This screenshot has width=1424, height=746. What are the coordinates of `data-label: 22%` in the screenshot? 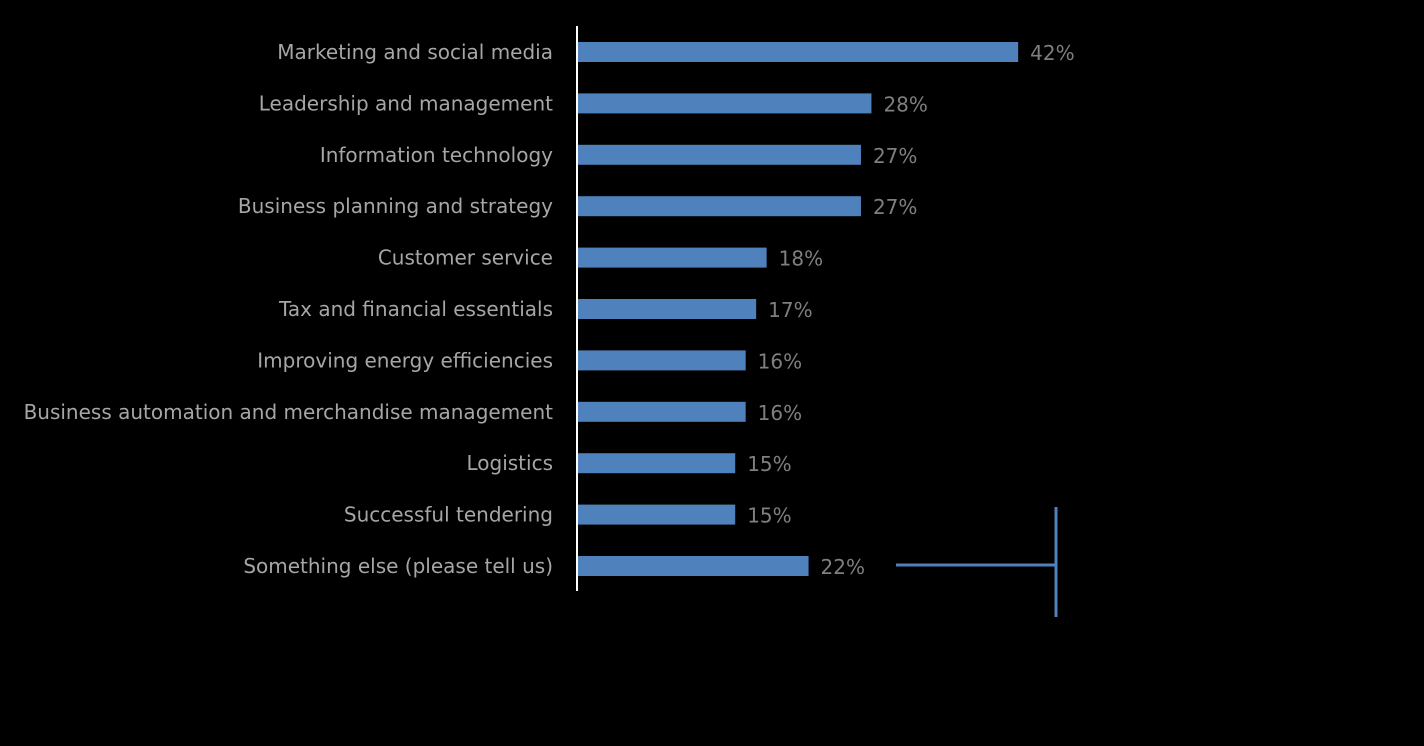 It's located at (843, 567).